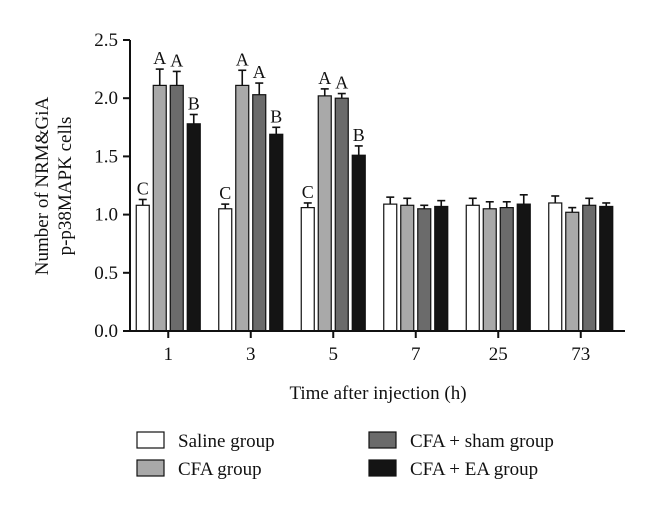  I want to click on y-axis: 0.0 0.5 1.0 1.5 2.0 2.5, so click(112, 186).